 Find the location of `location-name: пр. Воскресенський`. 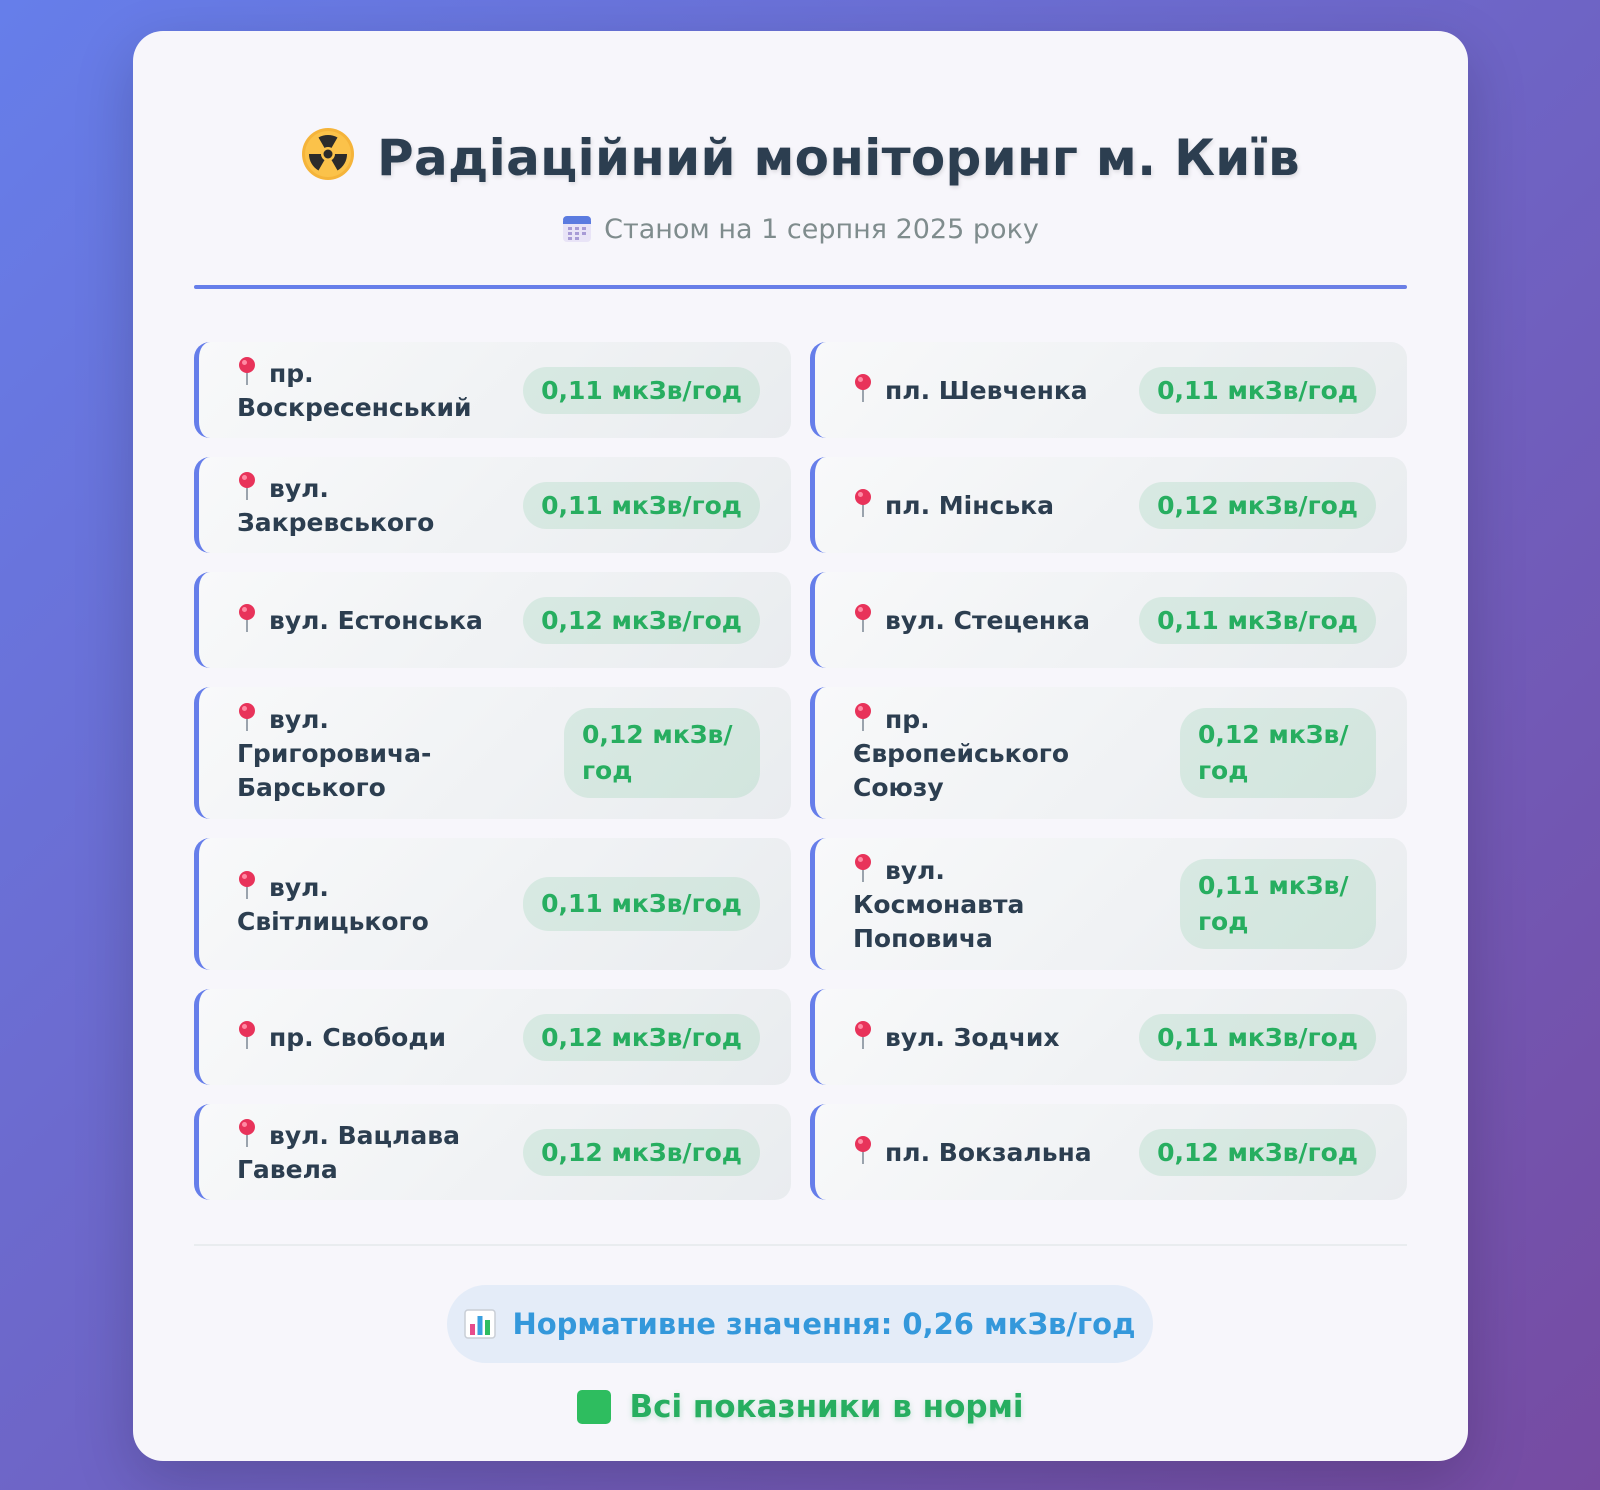

location-name: пр. Воскресенський is located at coordinates (380, 390).